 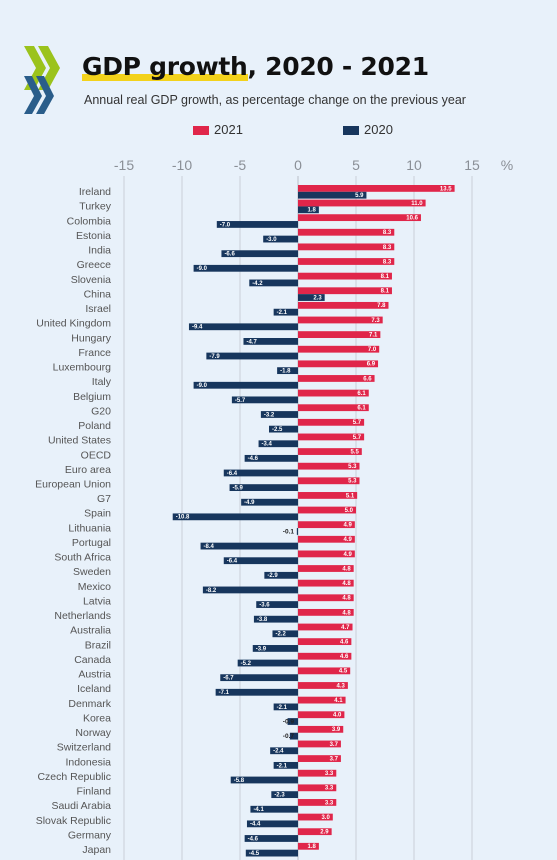 What do you see at coordinates (89, 221) in the screenshot?
I see `category-label: Colombia` at bounding box center [89, 221].